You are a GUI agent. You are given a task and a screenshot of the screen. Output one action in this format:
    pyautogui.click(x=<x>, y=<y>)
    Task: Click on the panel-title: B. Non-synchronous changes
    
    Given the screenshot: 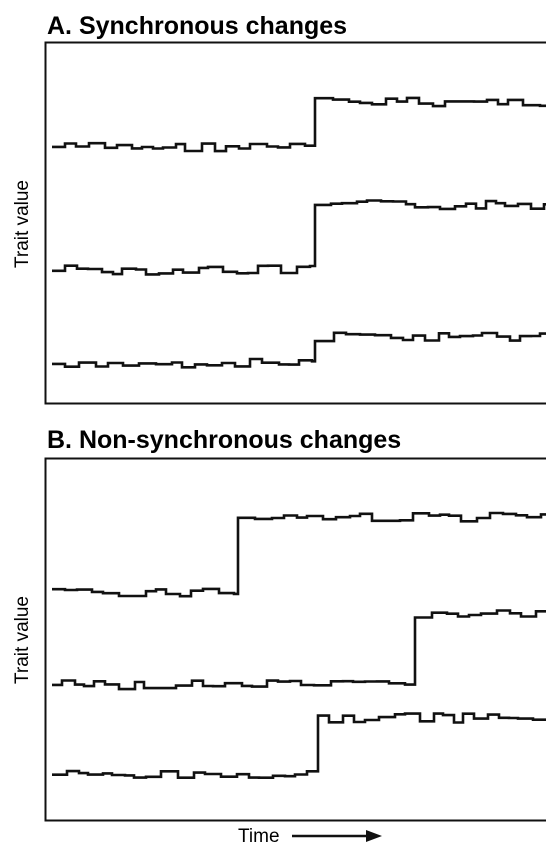 What is the action you would take?
    pyautogui.click(x=224, y=440)
    